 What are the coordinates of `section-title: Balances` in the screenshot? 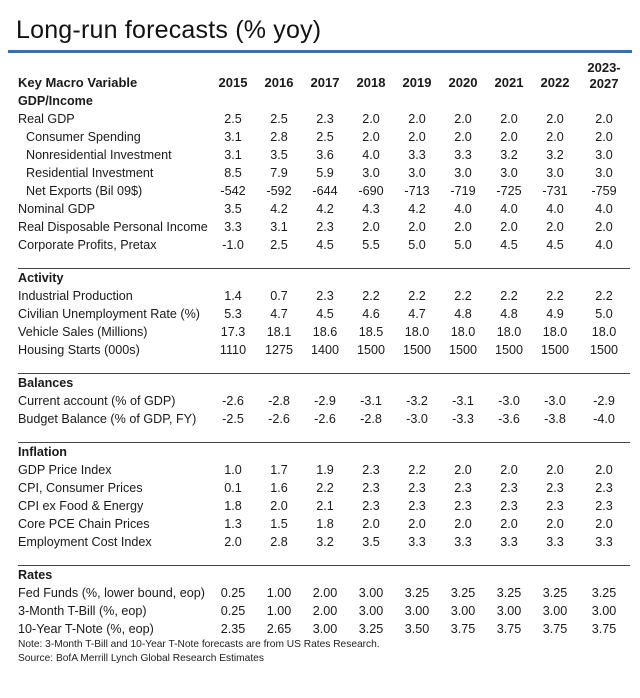 It's located at (324, 382).